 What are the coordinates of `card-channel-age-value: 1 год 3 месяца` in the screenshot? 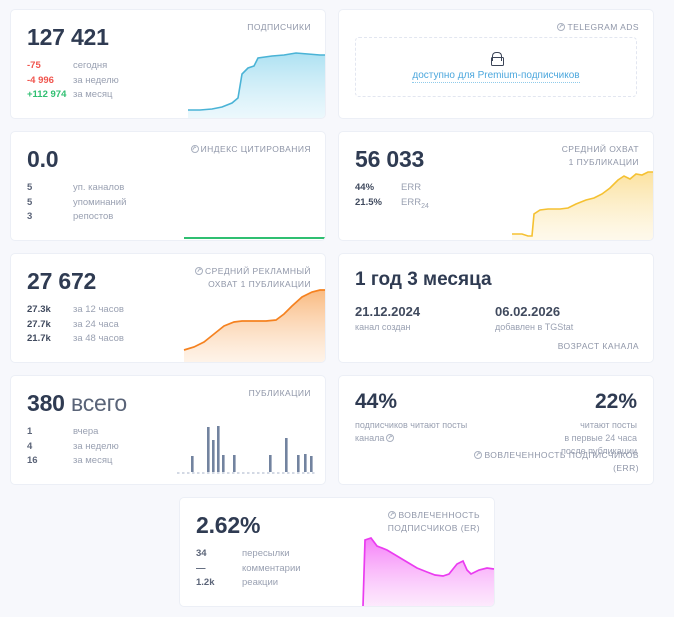 It's located at (423, 279).